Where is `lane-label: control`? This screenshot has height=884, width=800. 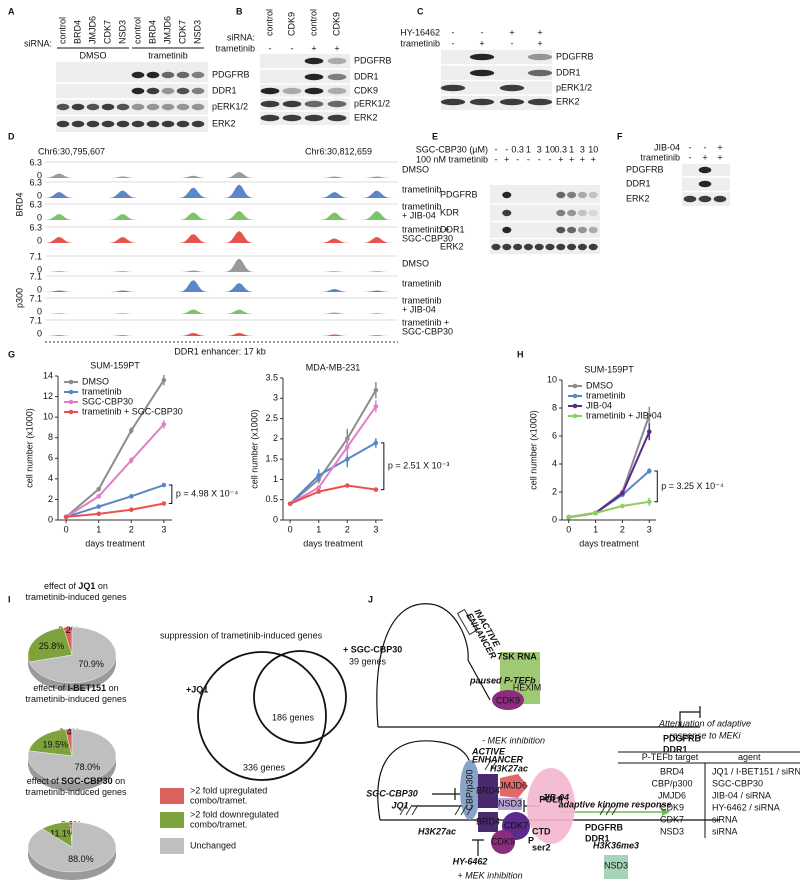
lane-label: control is located at coordinates (313, 22).